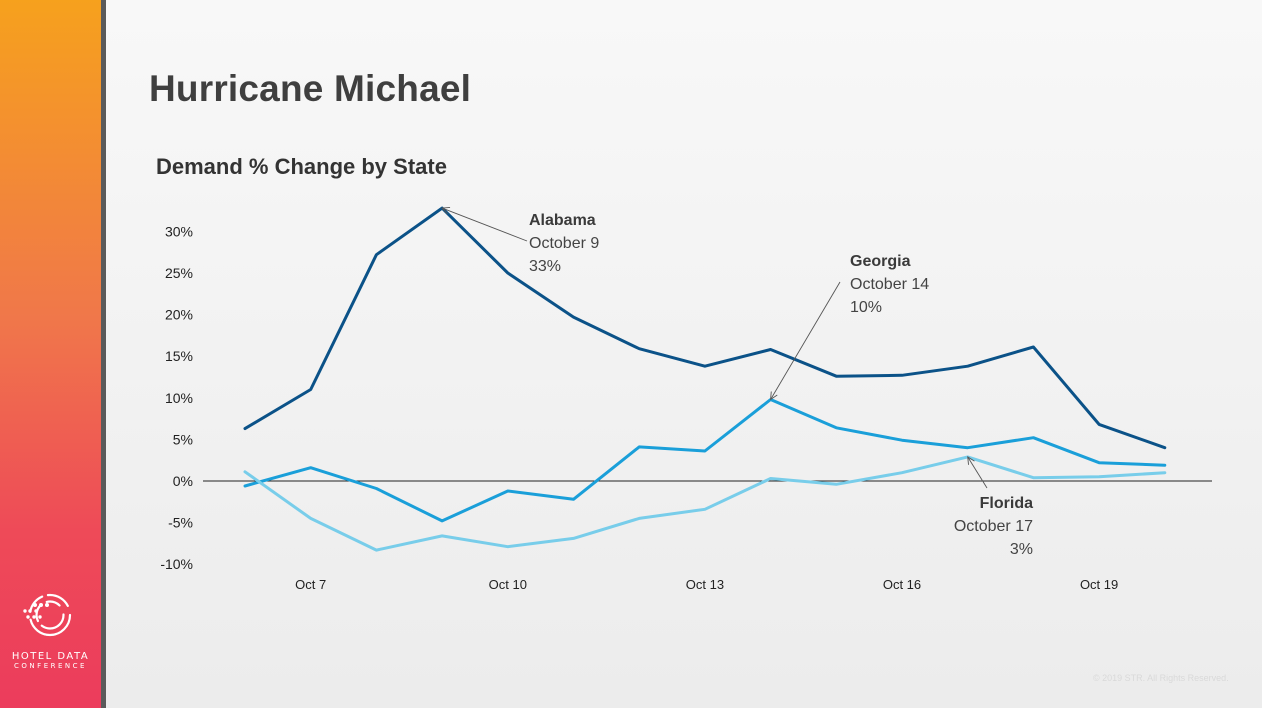 The height and width of the screenshot is (708, 1262). I want to click on y-tick-label: -5%, so click(180, 523).